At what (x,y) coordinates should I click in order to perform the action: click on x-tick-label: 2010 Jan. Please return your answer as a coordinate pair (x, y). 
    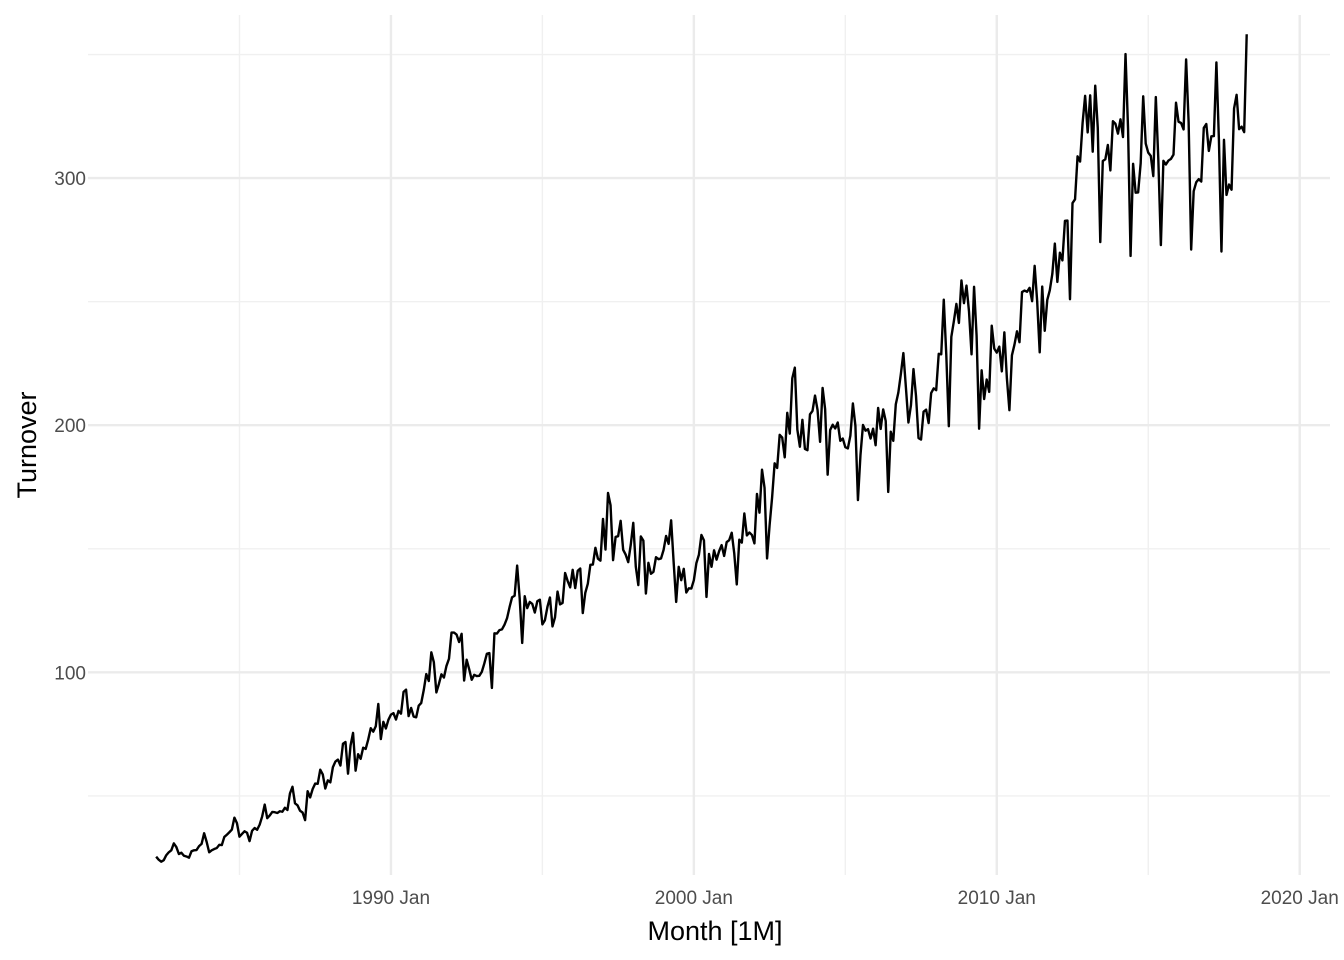
    Looking at the image, I should click on (997, 898).